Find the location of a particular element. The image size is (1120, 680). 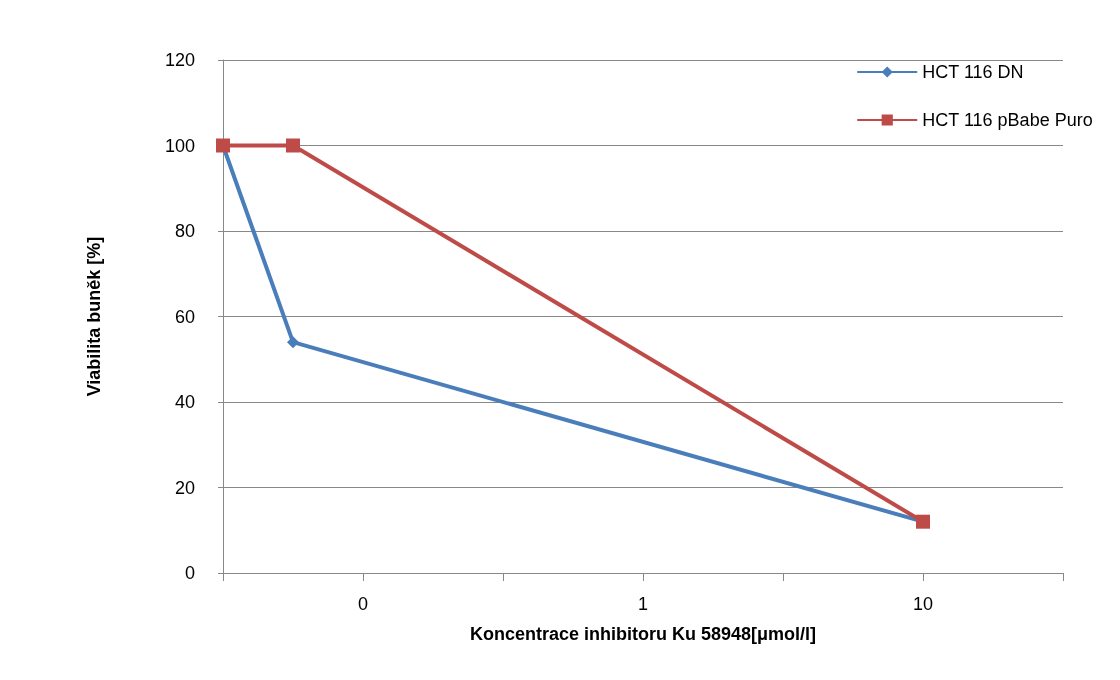

y-tick-label: 40 is located at coordinates (184, 402).